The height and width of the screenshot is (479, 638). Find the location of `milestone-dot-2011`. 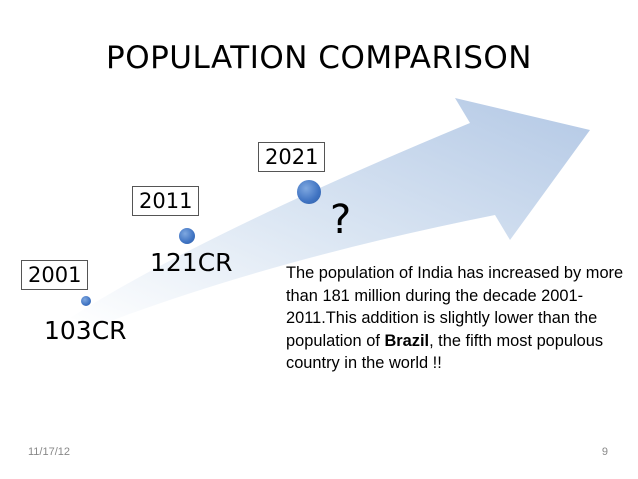

milestone-dot-2011 is located at coordinates (187, 236).